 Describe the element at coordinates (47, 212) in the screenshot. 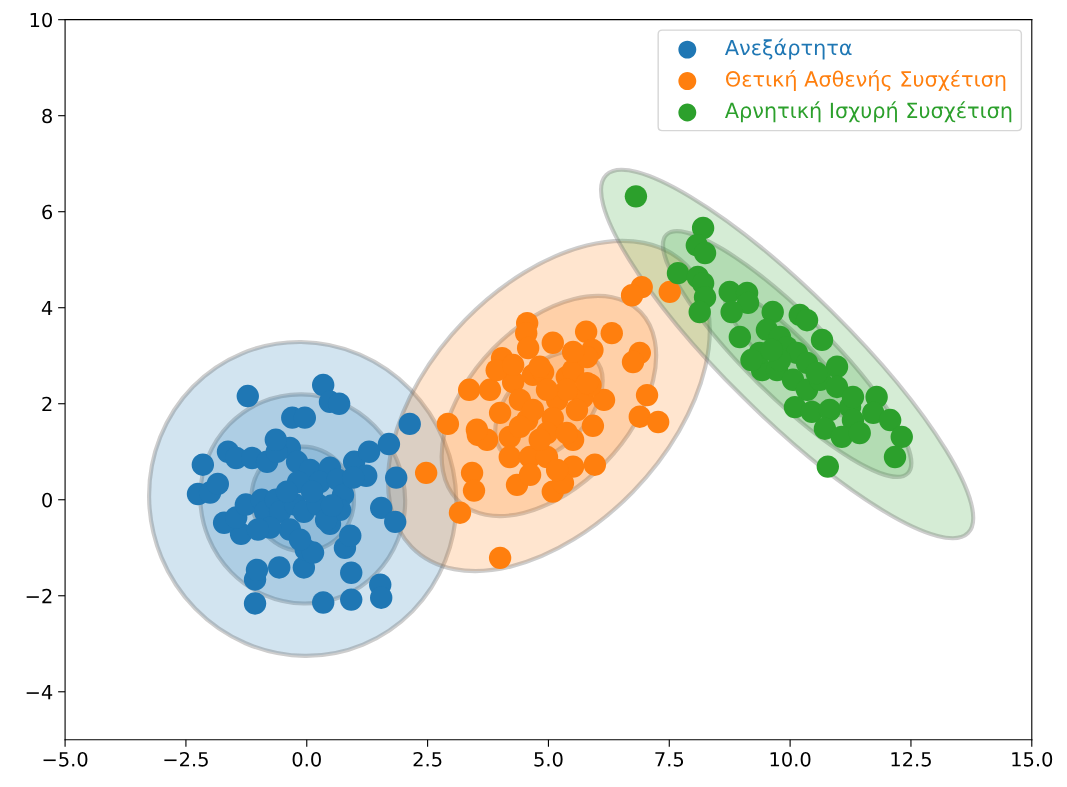

I see `y-tick-label: 6` at that location.